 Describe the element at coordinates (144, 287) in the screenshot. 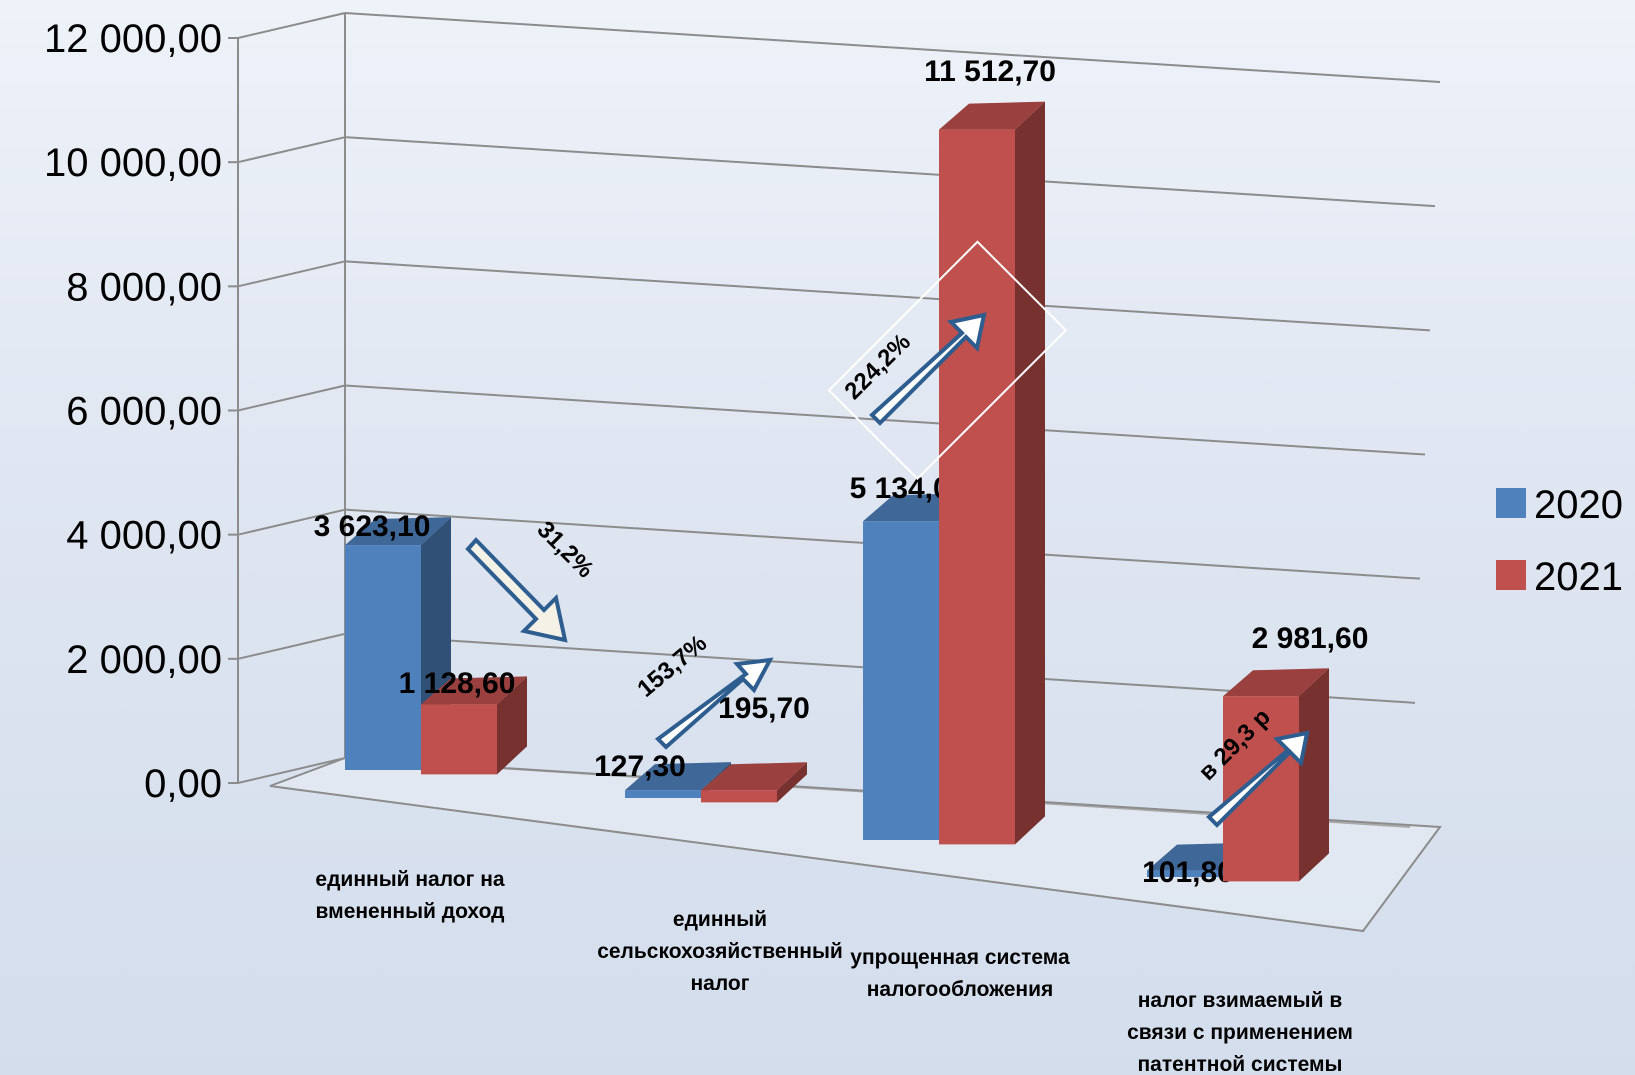

I see `y-tick-label: 8 000,00` at that location.